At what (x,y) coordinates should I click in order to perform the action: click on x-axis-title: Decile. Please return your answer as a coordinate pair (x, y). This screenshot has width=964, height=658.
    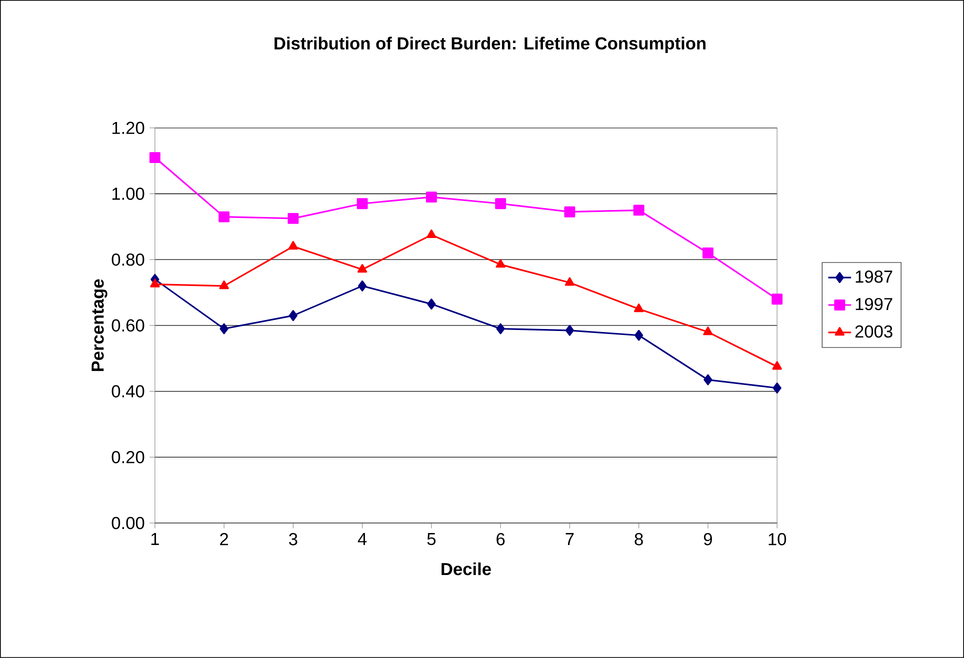
    Looking at the image, I should click on (466, 569).